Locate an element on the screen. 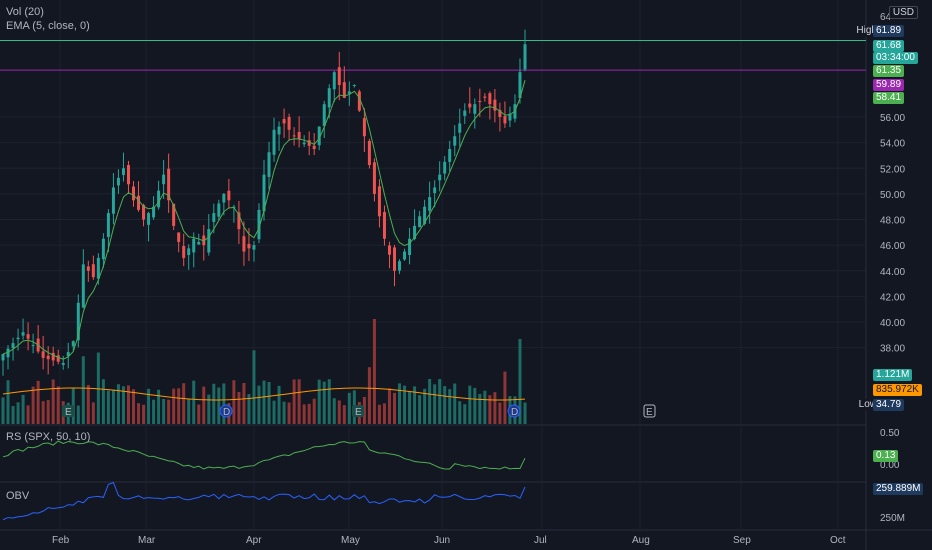  time-axis-tick: Jun is located at coordinates (442, 540).